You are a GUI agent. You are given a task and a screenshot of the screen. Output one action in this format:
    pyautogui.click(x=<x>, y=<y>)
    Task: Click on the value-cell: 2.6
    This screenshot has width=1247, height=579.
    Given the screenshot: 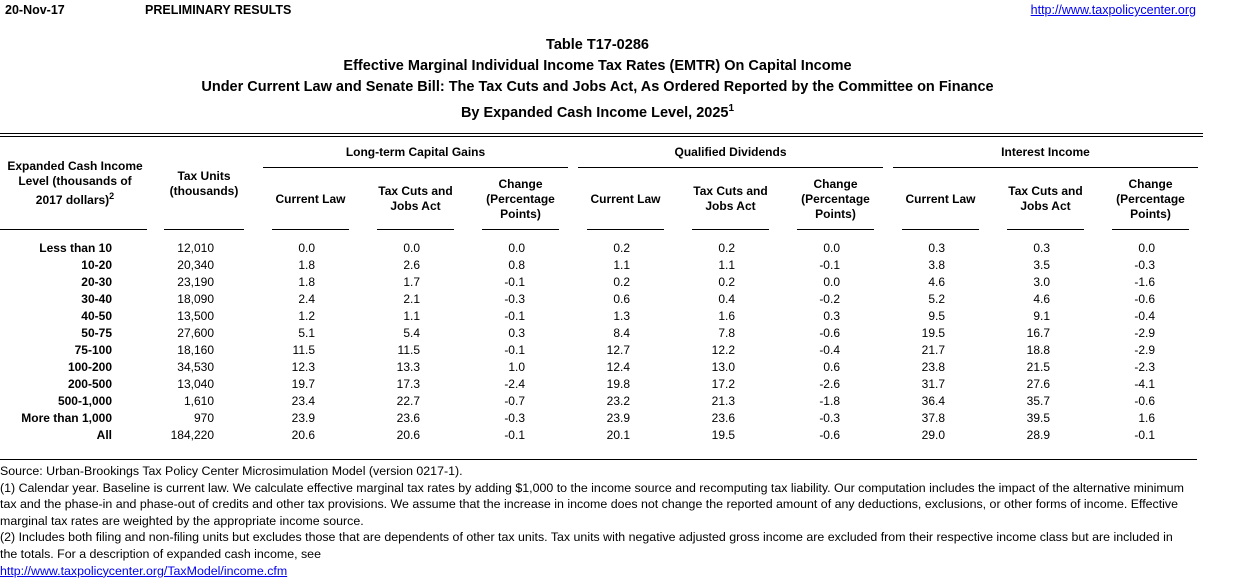 What is the action you would take?
    pyautogui.click(x=411, y=265)
    